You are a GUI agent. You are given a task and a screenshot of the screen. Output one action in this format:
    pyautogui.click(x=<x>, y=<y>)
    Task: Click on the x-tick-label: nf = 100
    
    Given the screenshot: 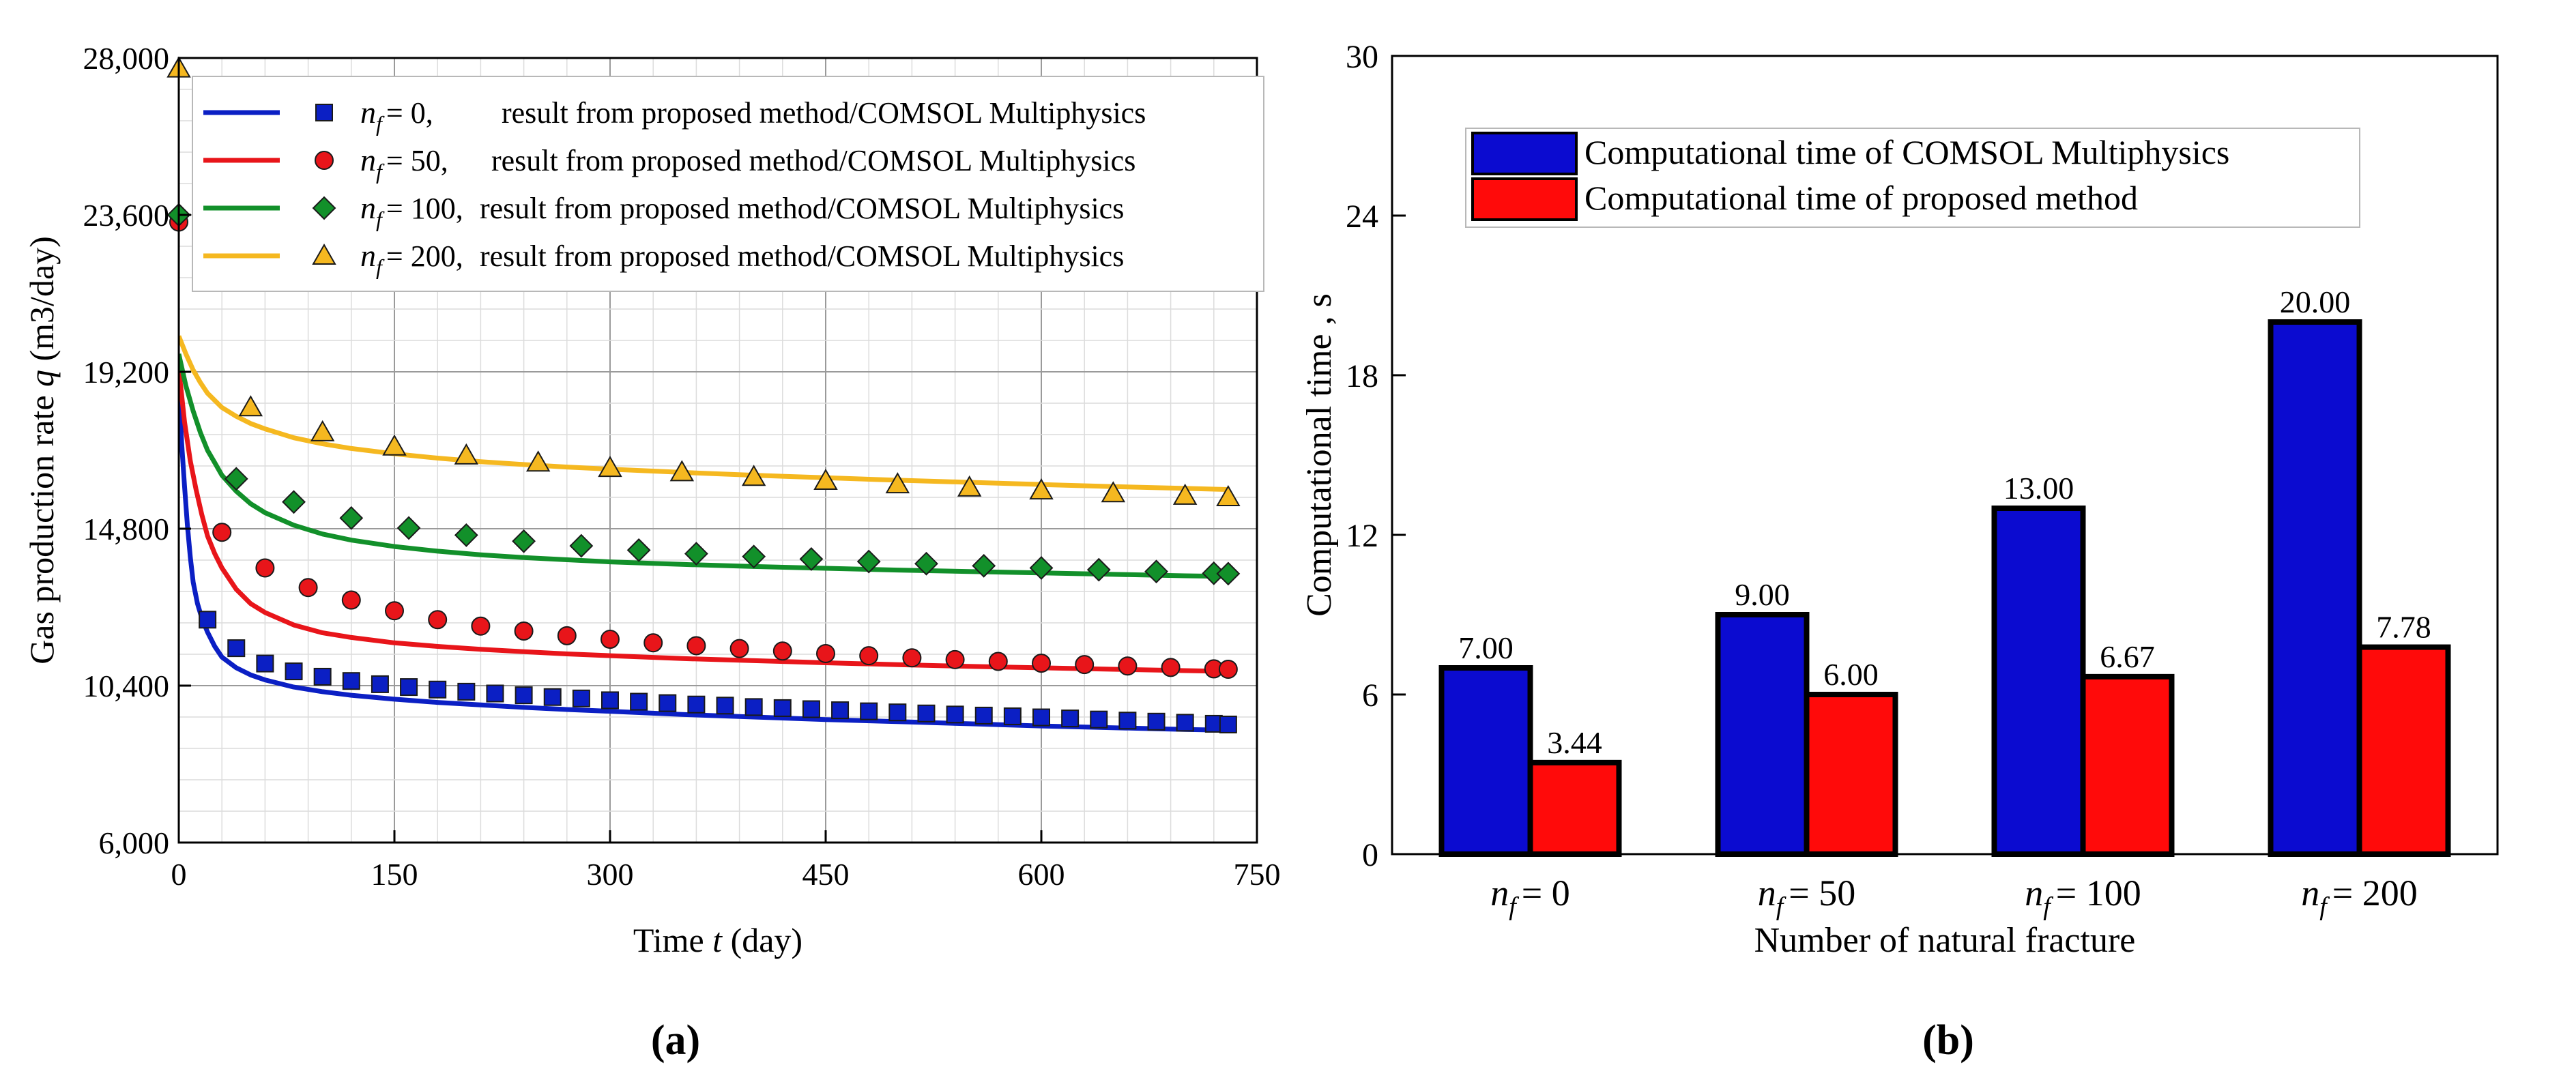 What is the action you would take?
    pyautogui.click(x=2083, y=897)
    